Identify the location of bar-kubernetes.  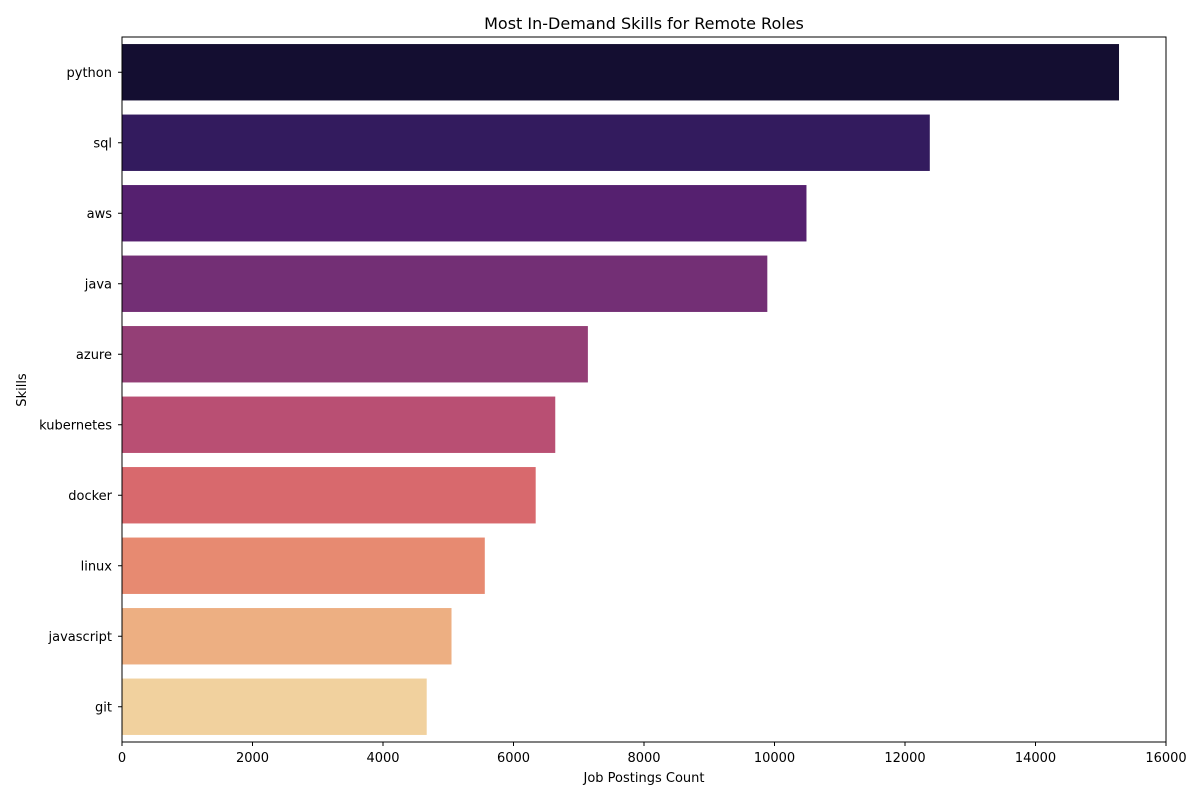
(339, 424).